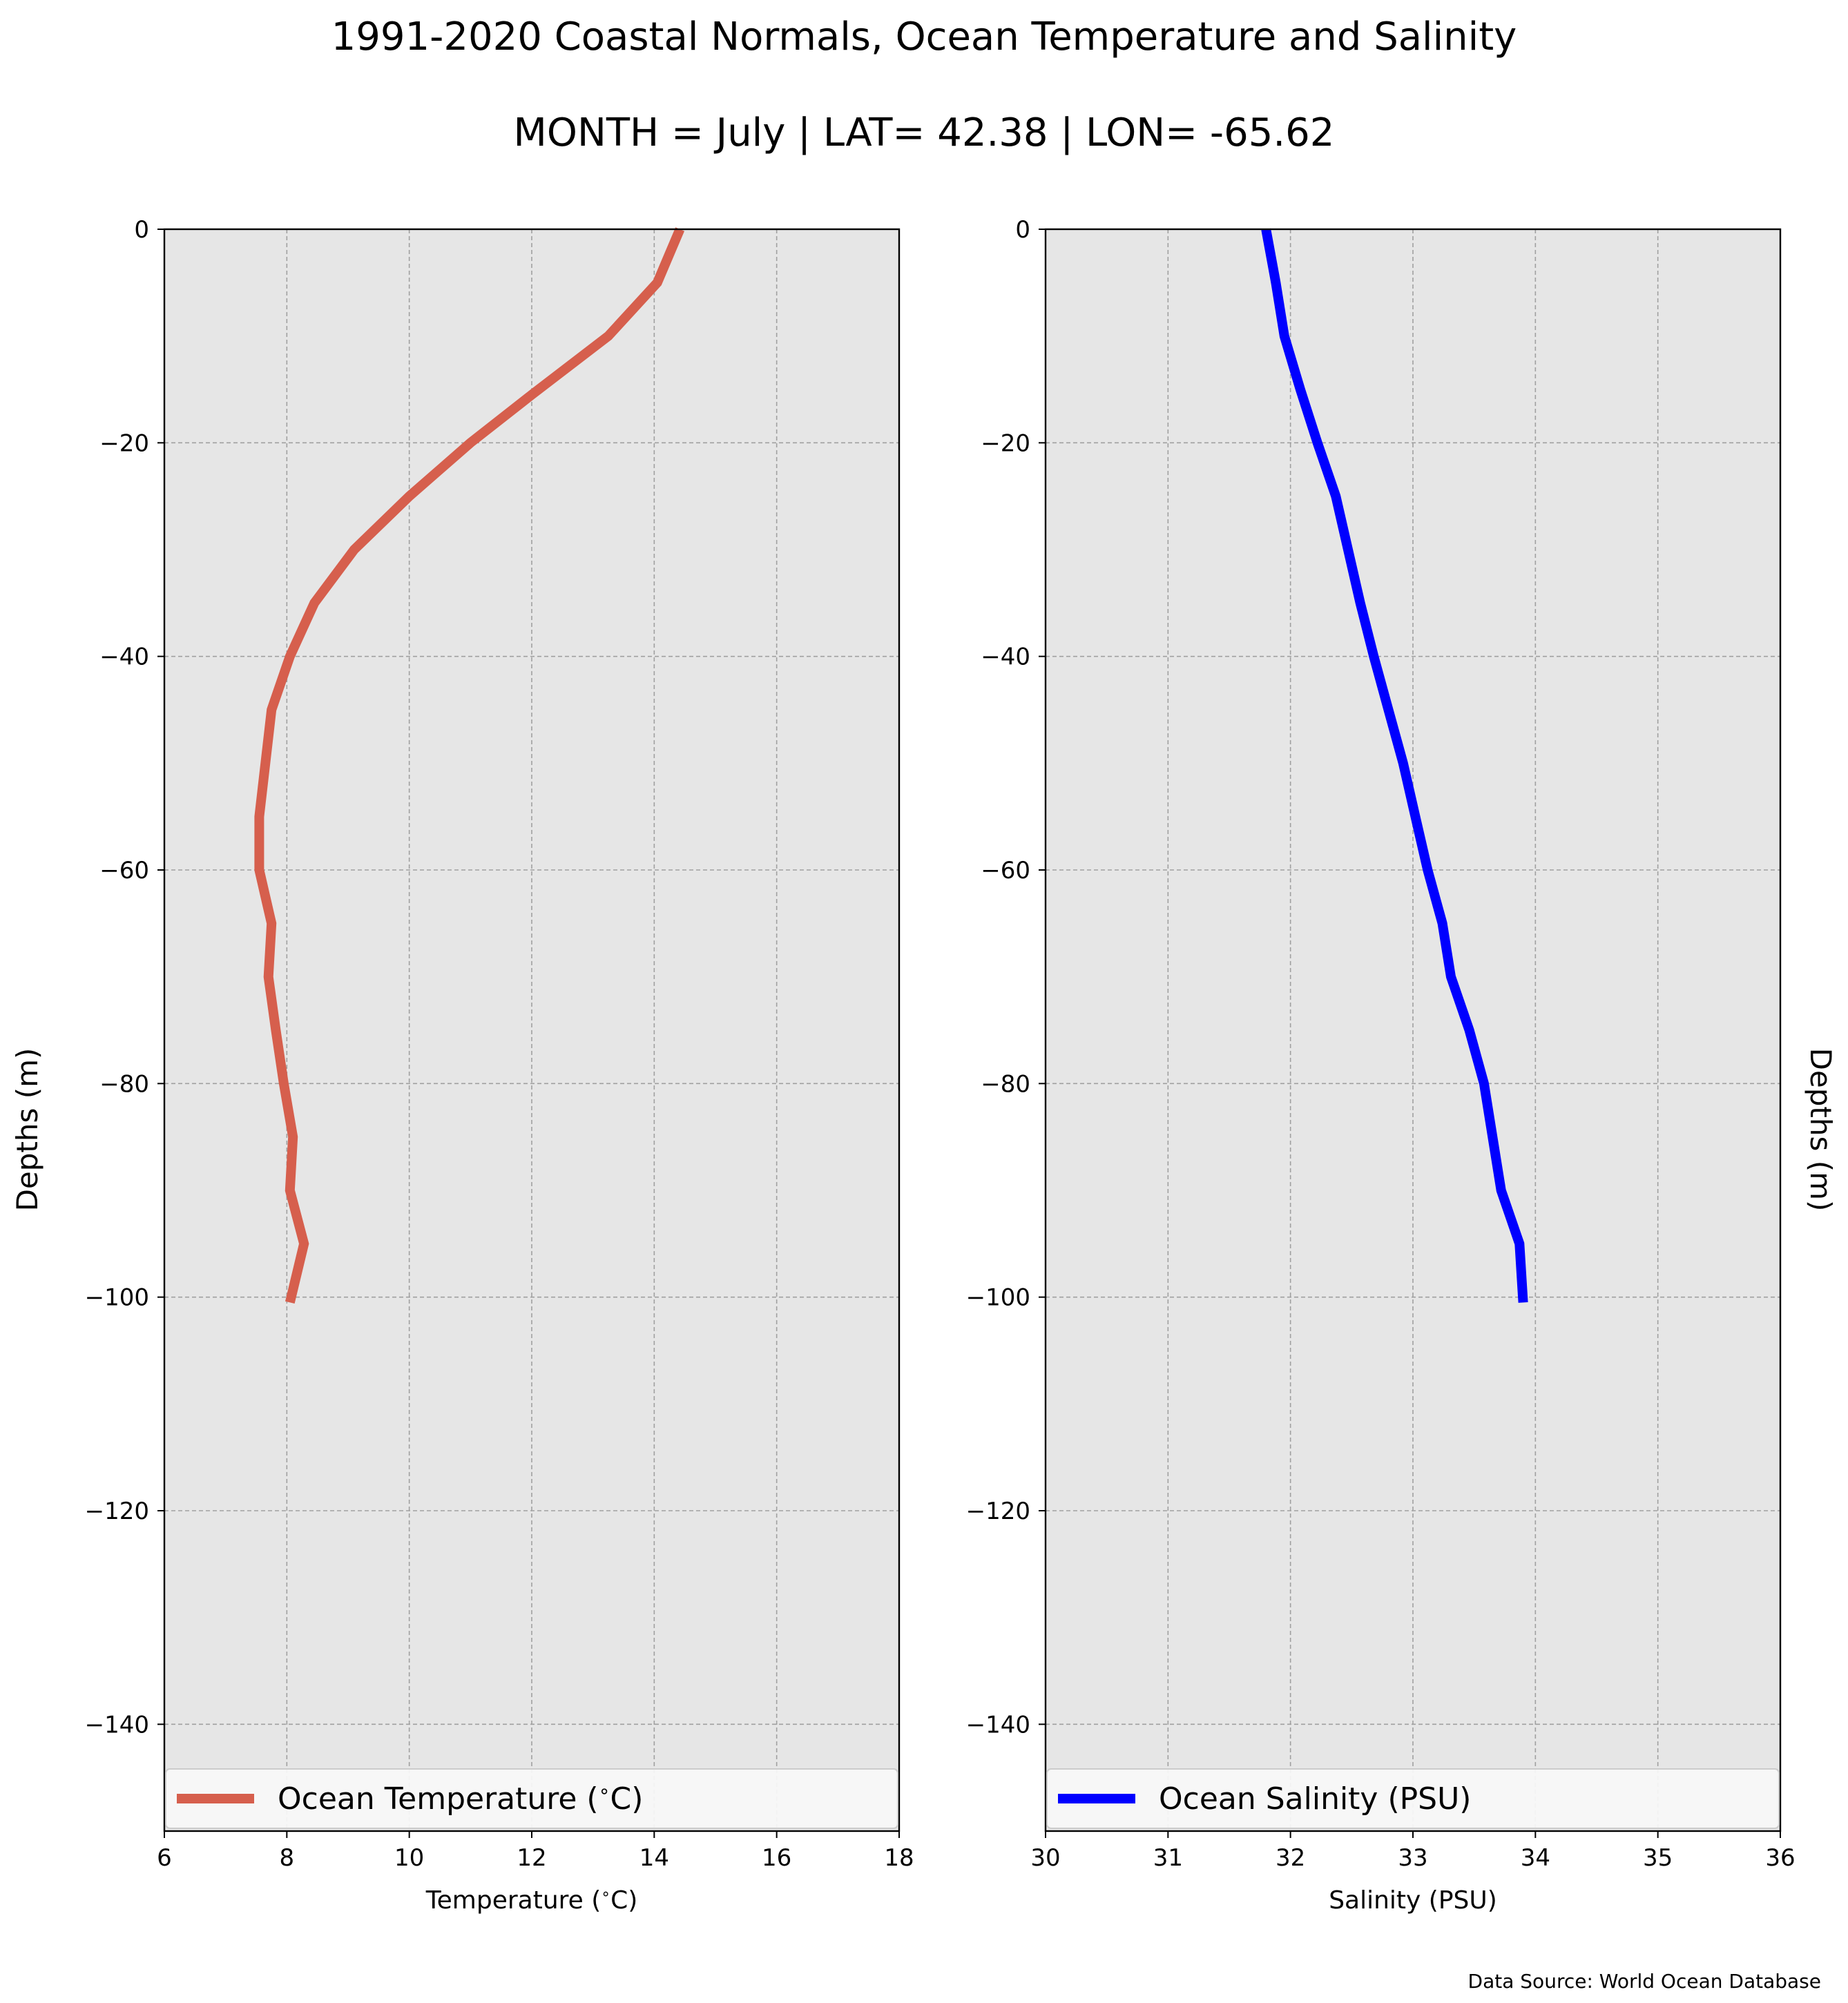 This screenshot has height=2003, width=1848. Describe the element at coordinates (1290, 1858) in the screenshot. I see `x-tick-label: 32` at that location.